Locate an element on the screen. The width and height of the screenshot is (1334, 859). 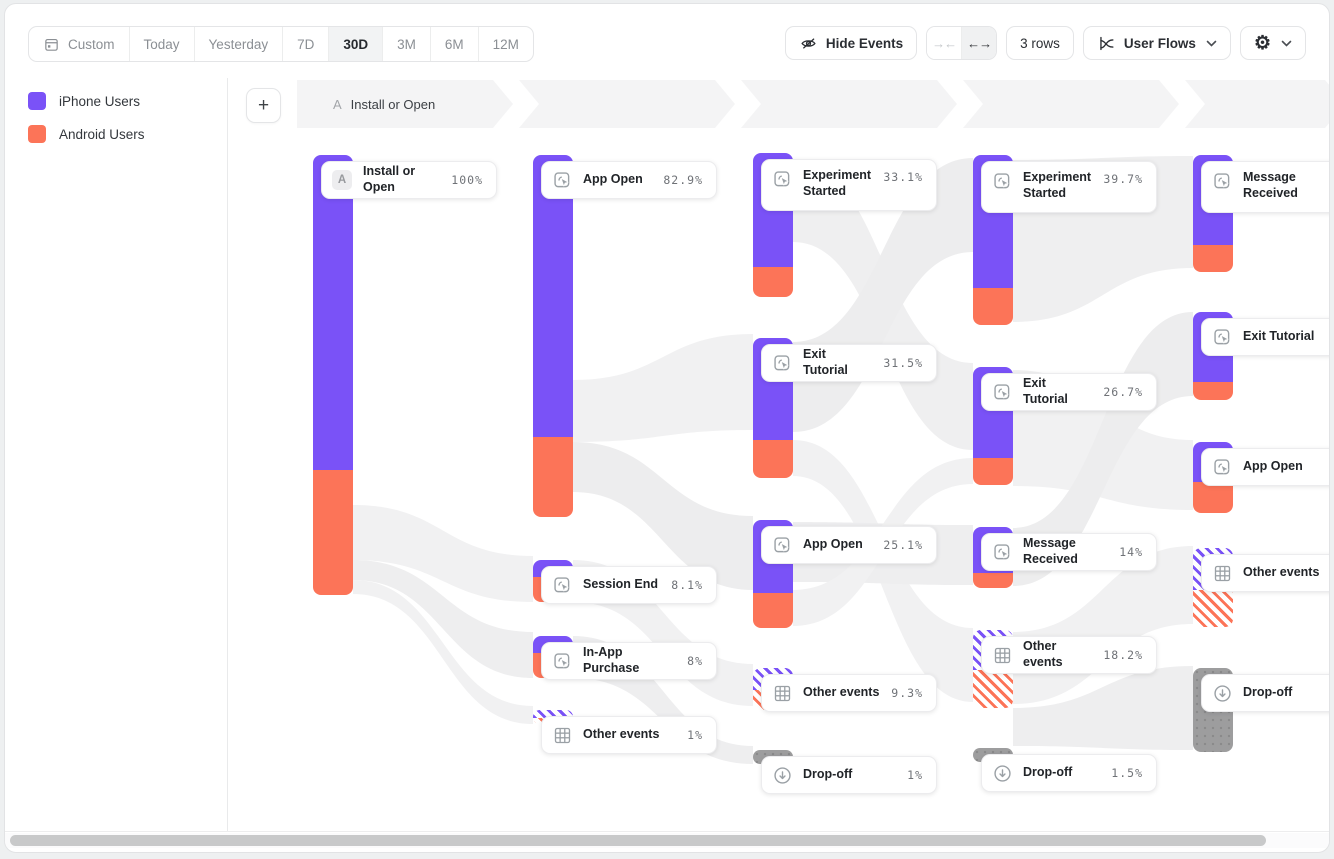
date-range-3m: 3M is located at coordinates (407, 44).